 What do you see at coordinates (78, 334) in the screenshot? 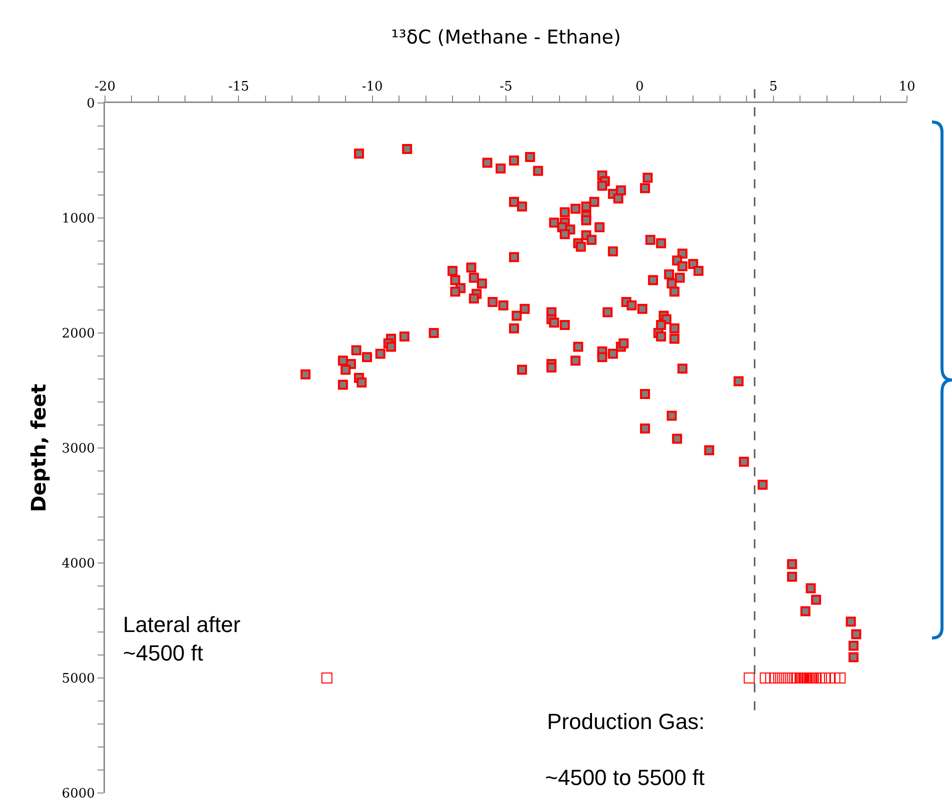
I see `y-tick-label: 2000` at bounding box center [78, 334].